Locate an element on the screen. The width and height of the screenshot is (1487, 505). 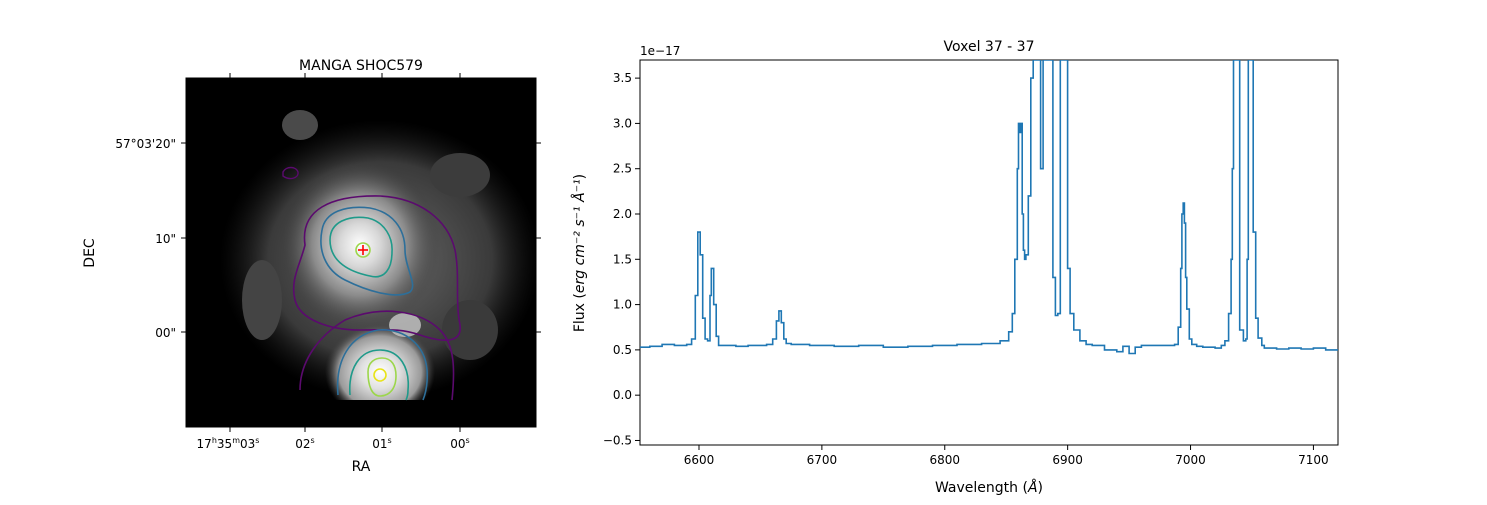
ra-tick-label-3: 00s is located at coordinates (459, 443).